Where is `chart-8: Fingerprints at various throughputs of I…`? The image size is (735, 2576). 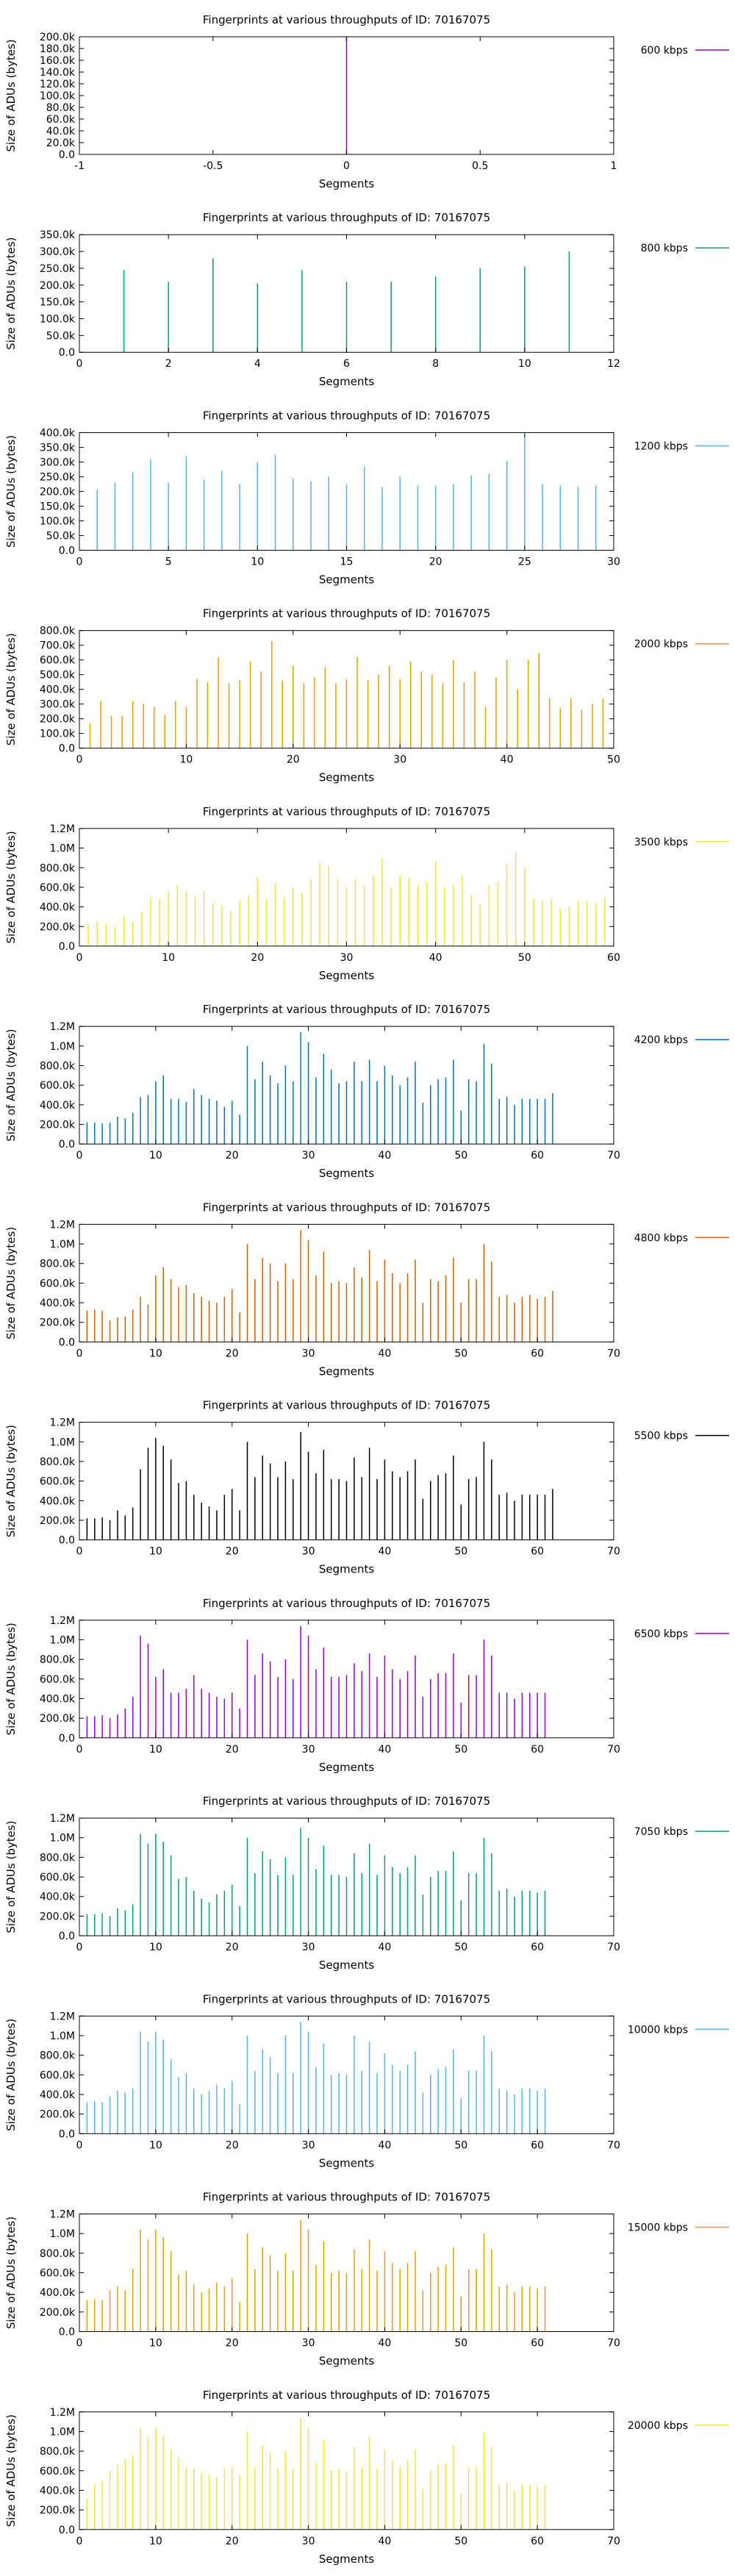 chart-8: Fingerprints at various throughputs of I… is located at coordinates (366, 1487).